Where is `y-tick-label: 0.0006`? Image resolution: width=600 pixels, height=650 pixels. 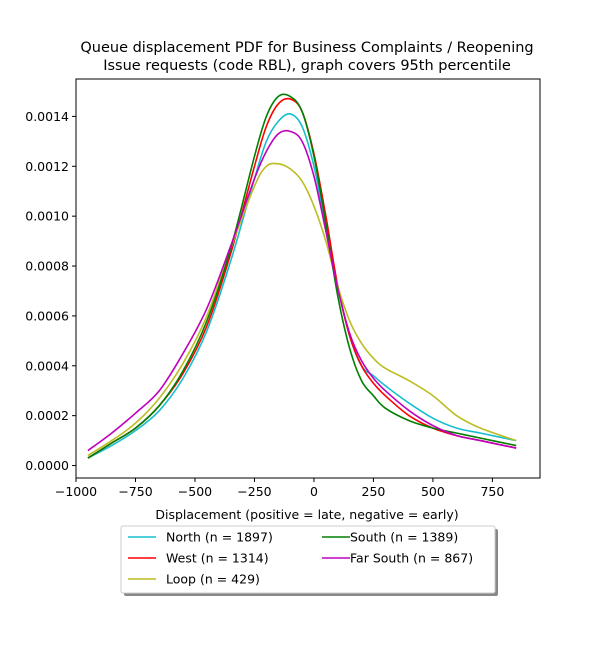 y-tick-label: 0.0006 is located at coordinates (47, 315).